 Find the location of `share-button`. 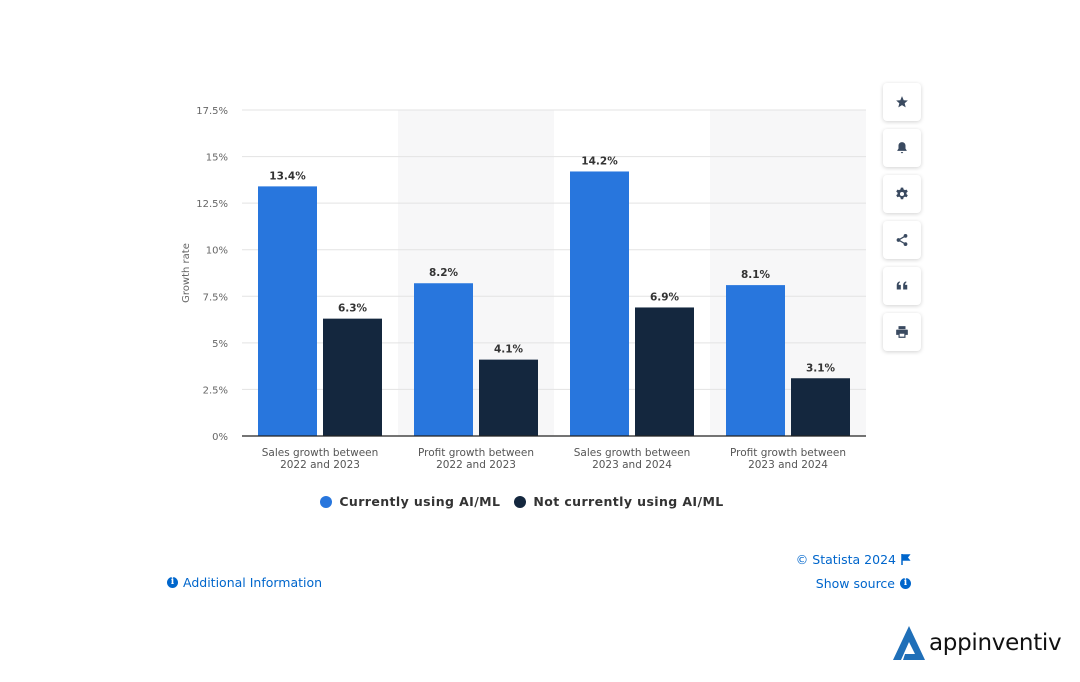

share-button is located at coordinates (902, 240).